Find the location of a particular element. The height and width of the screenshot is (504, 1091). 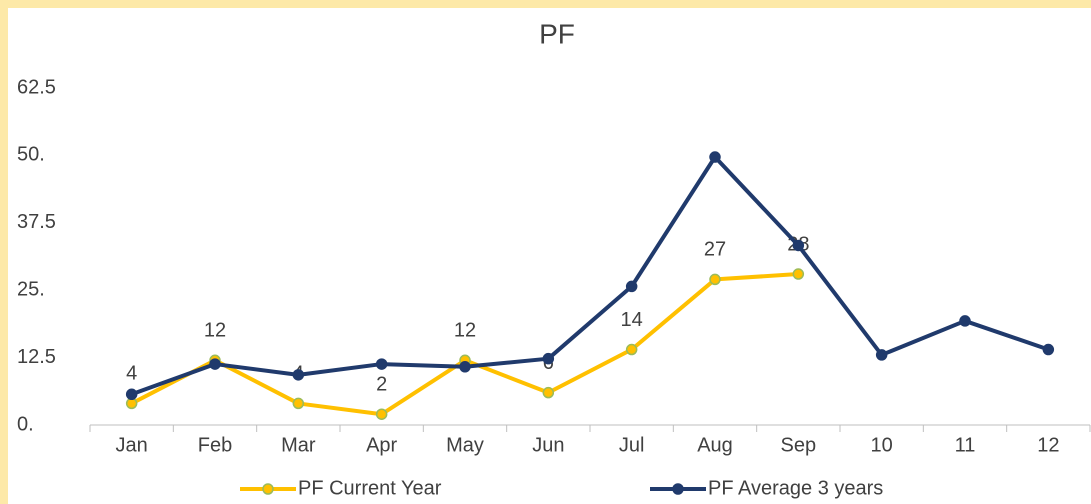

x-tick-label: 11 is located at coordinates (965, 445).